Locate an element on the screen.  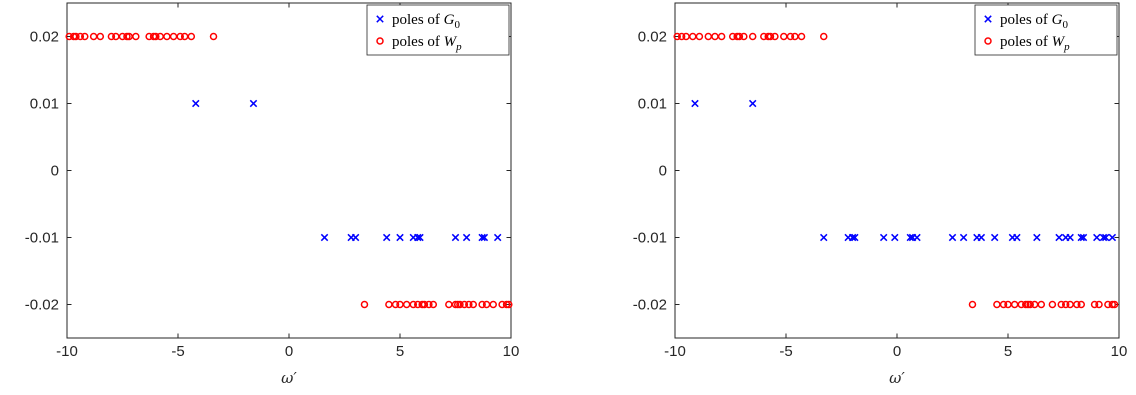
y-tick-label: -0.02 is located at coordinates (650, 305).